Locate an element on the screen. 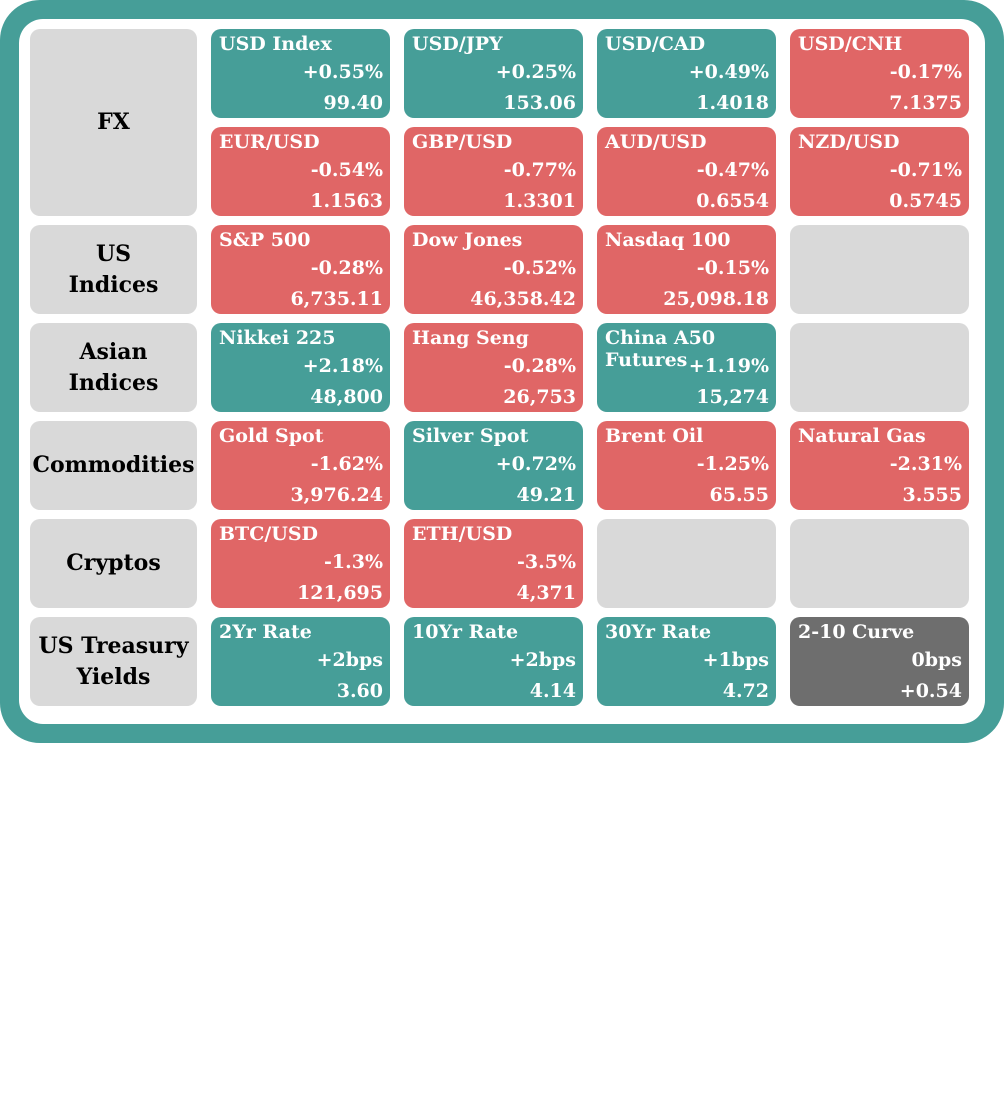 The image size is (1004, 1098). tile-aud-usd: AUD/USD -0.47% 0.6554 is located at coordinates (686, 171).